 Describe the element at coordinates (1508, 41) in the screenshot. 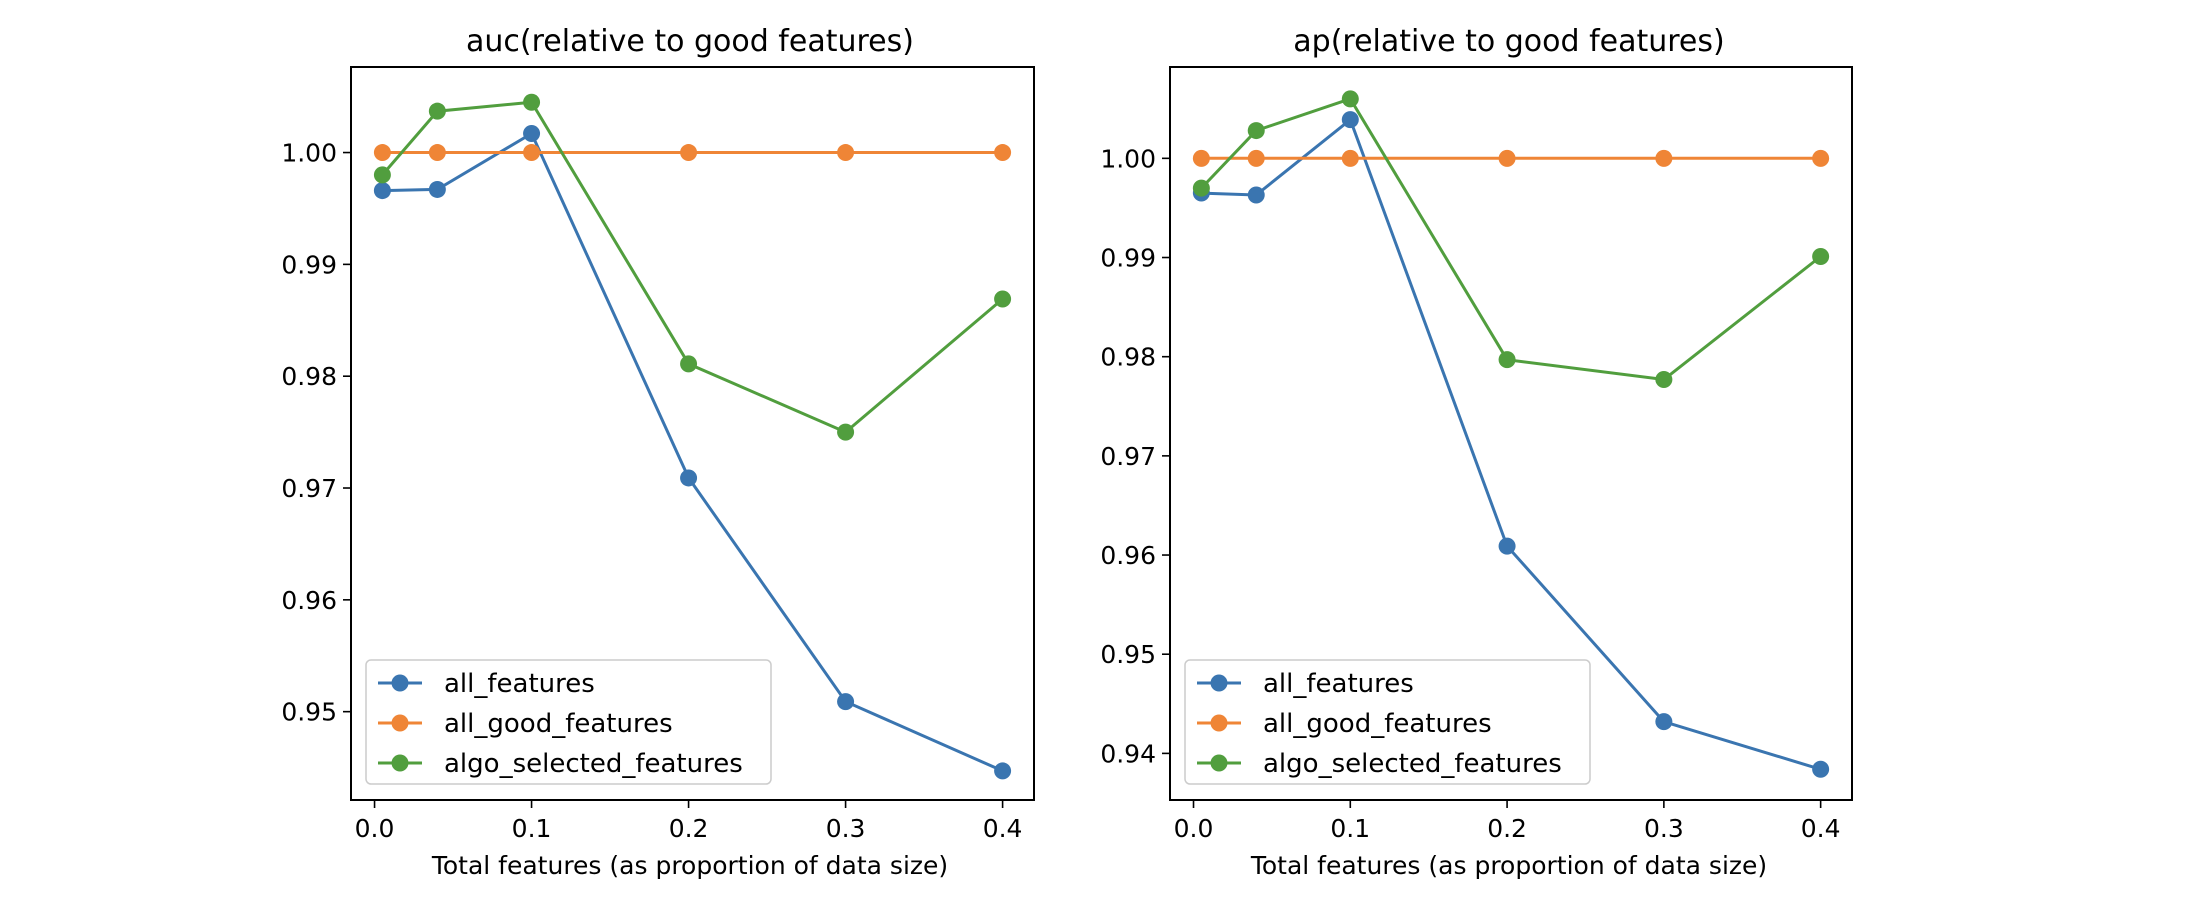

I see `chart-title: ap(relative to good features)` at that location.